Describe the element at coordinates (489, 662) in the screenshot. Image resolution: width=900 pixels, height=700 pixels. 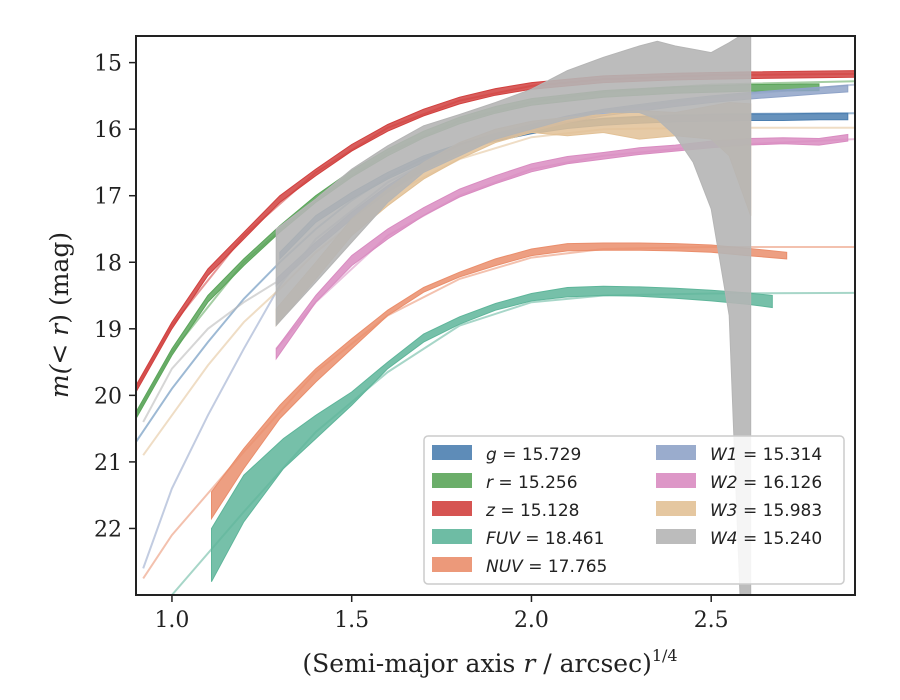
I see `x-axis-label: (Semi-major axis r / arcsec)1/4` at that location.